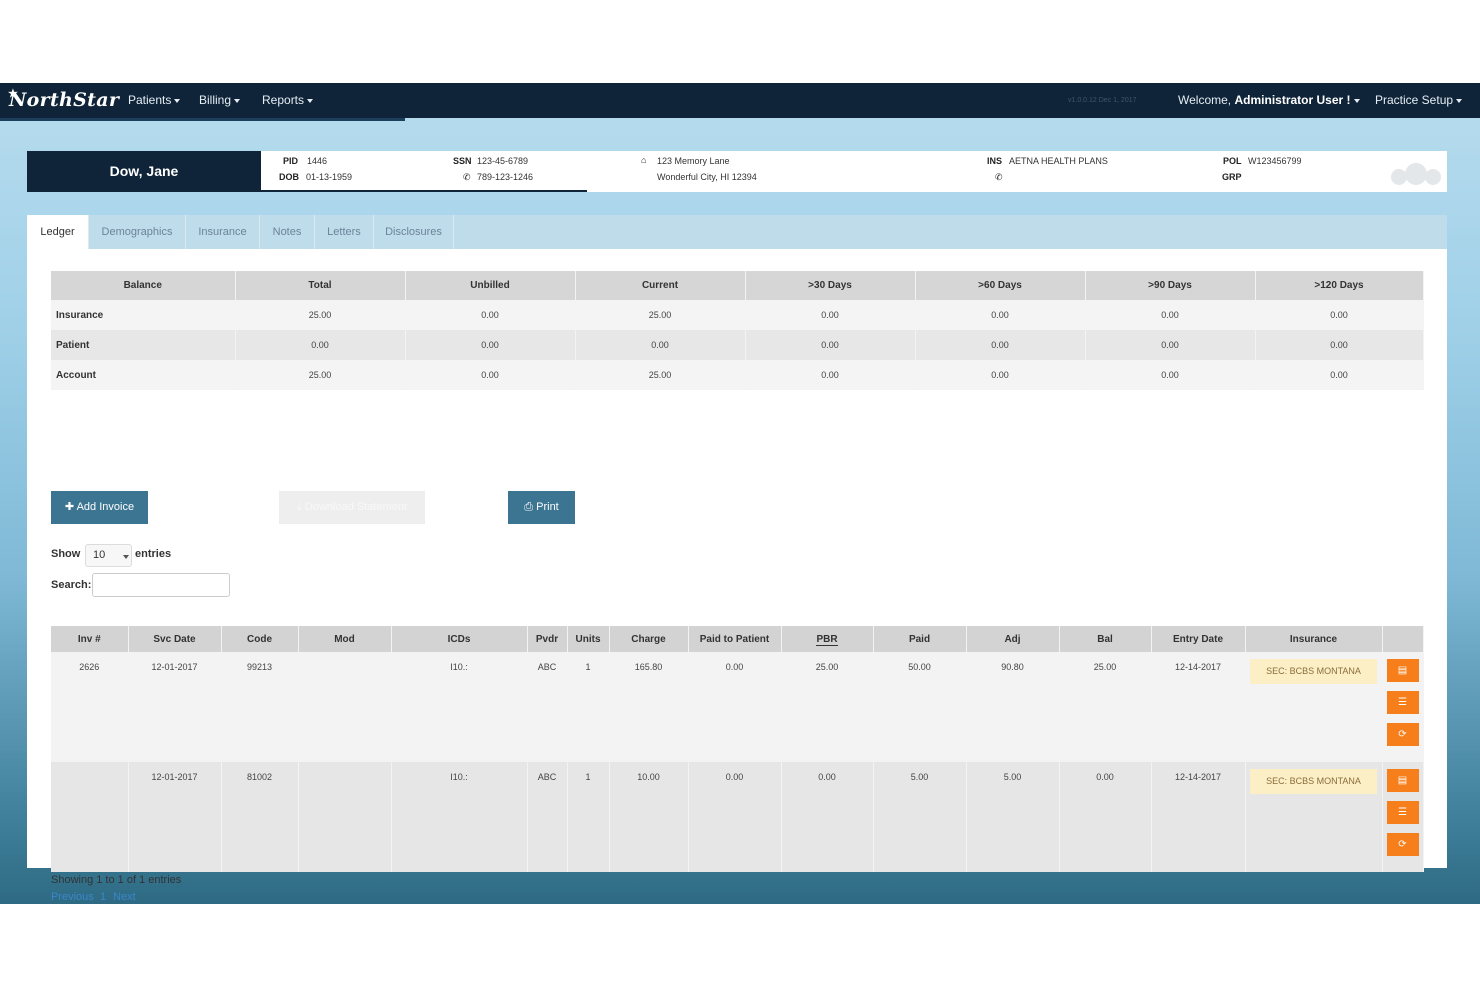 The image size is (1480, 987). What do you see at coordinates (90, 639) in the screenshot?
I see `invoice-col-header: Inv #` at bounding box center [90, 639].